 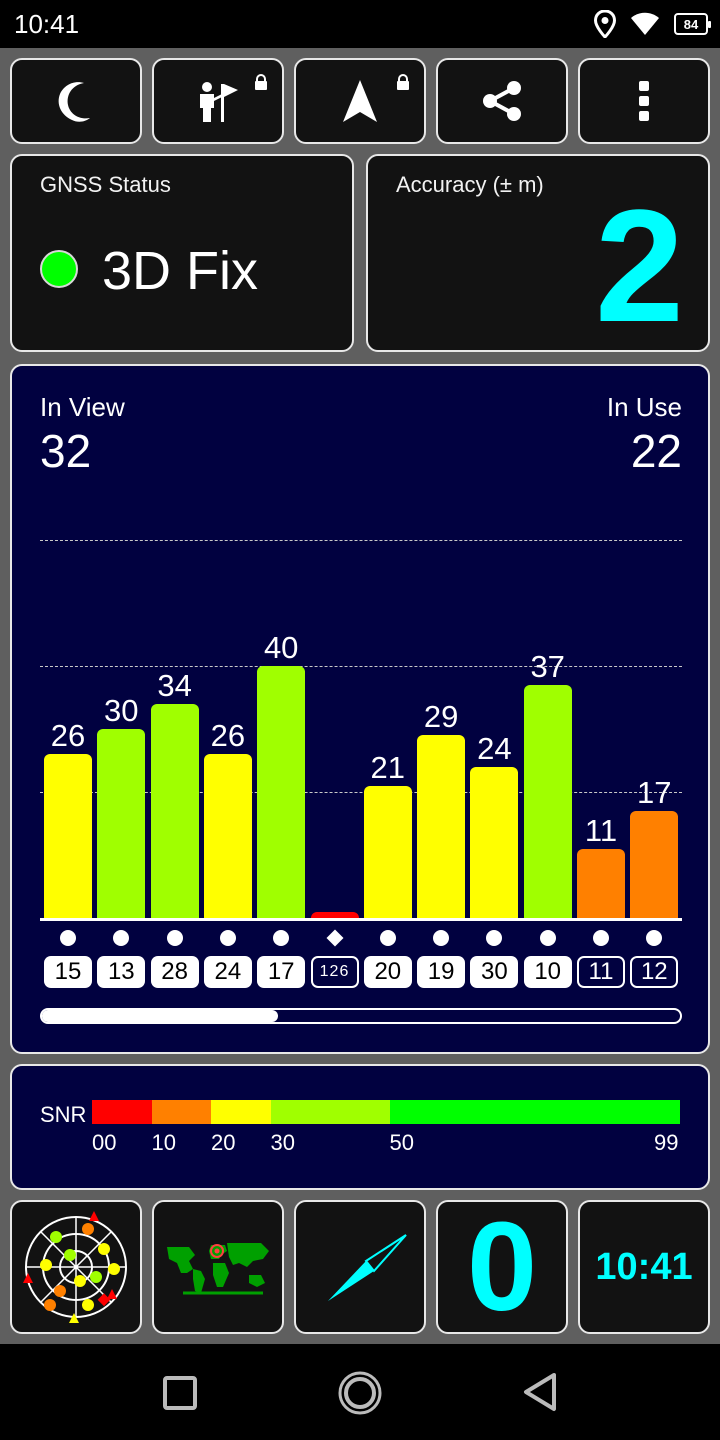 What do you see at coordinates (367, 1267) in the screenshot?
I see `compass-needle-icon` at bounding box center [367, 1267].